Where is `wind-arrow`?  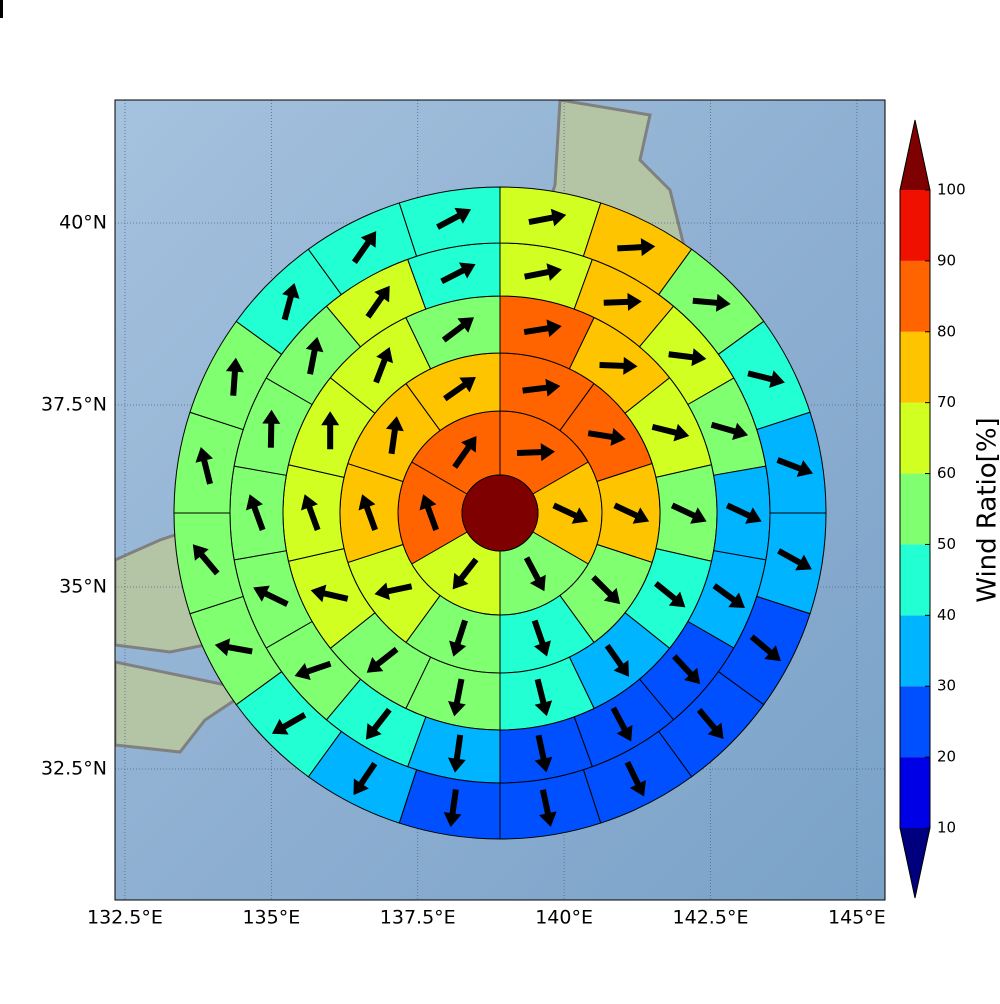 wind-arrow is located at coordinates (4, 9).